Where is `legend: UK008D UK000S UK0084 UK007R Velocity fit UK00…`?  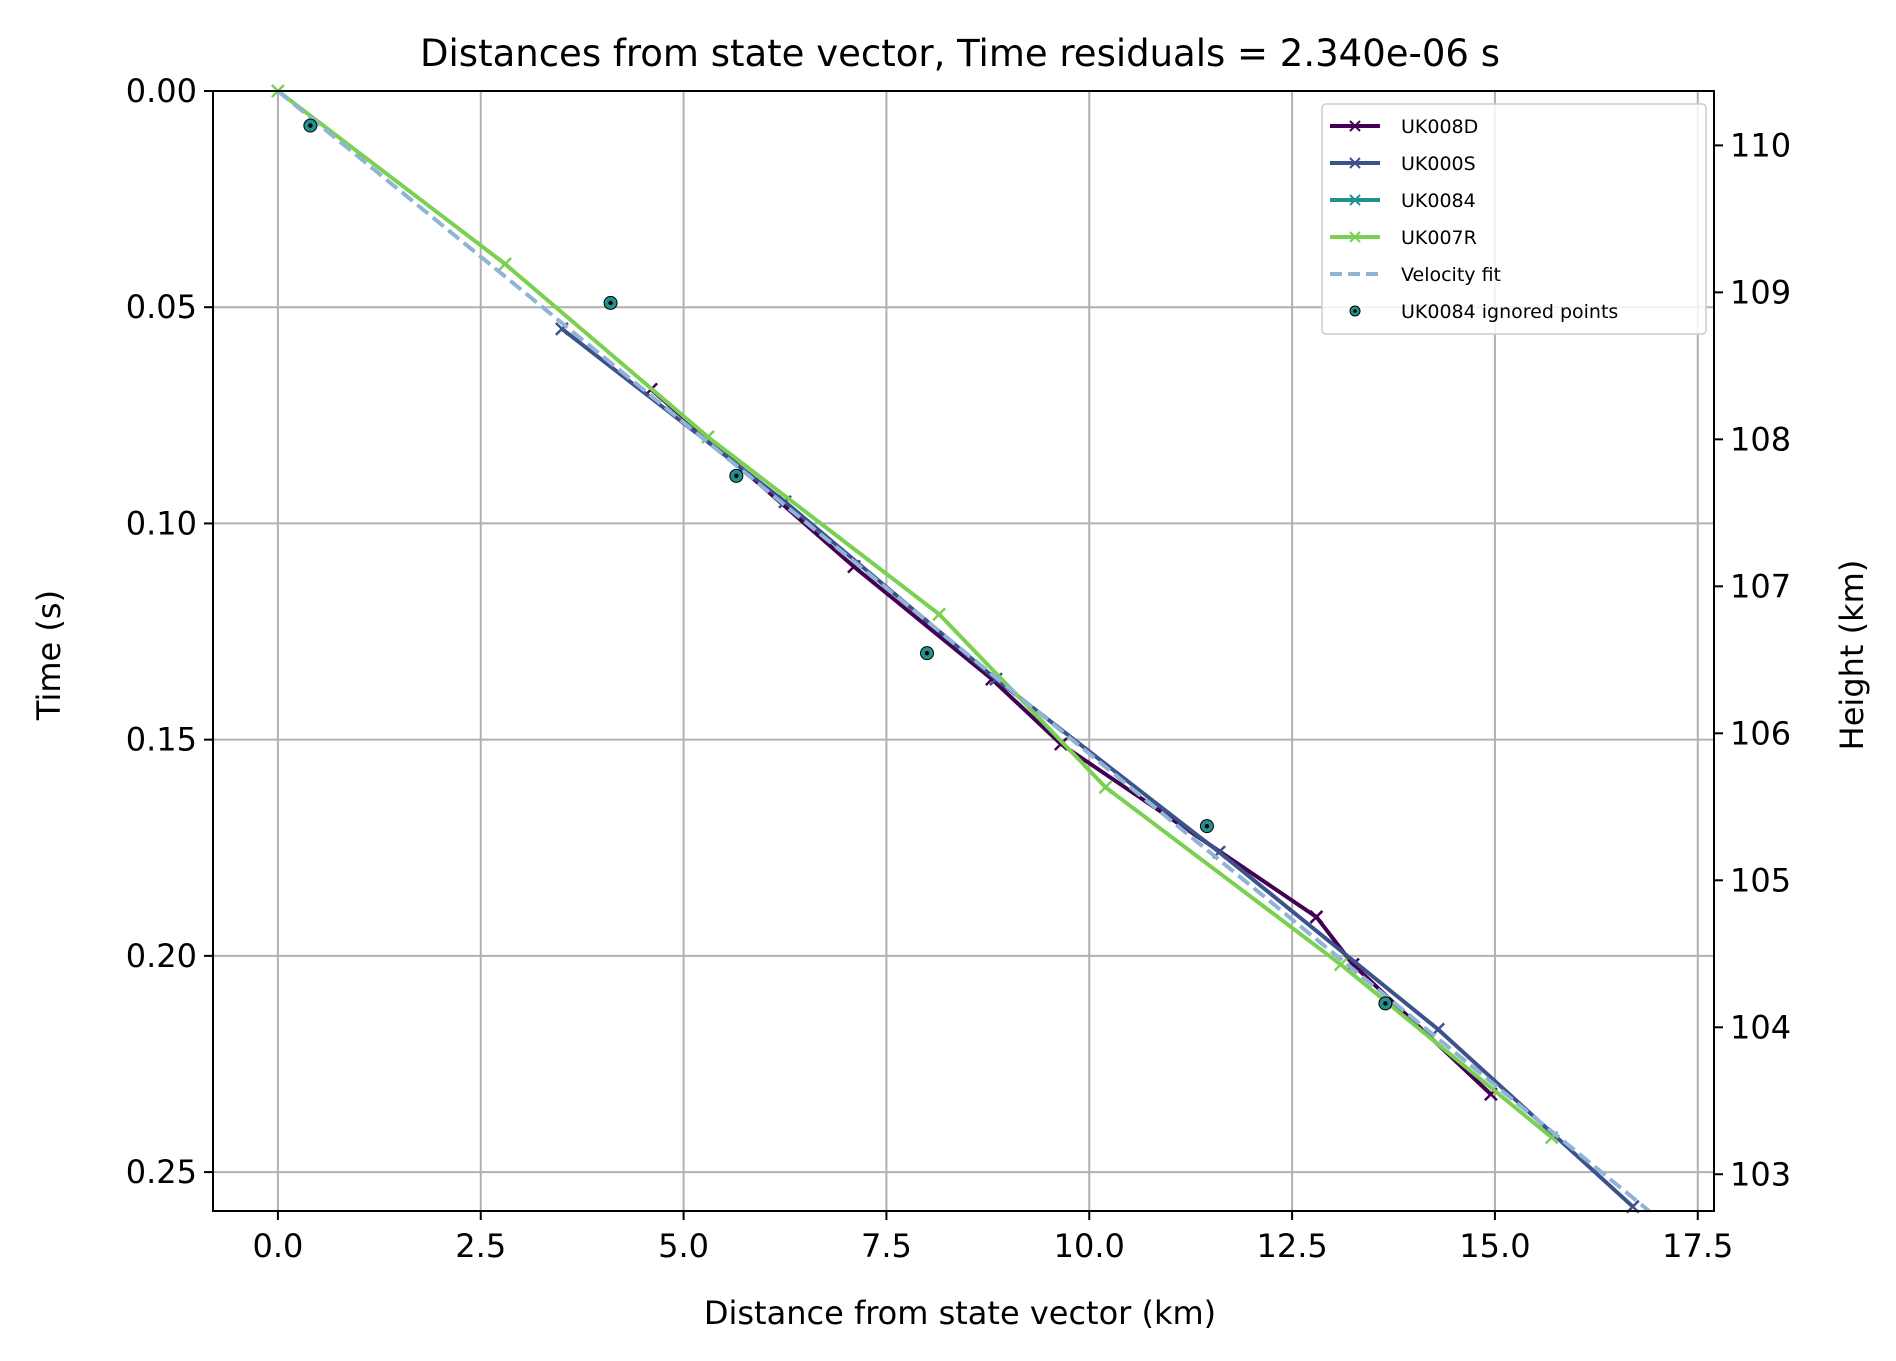
legend: UK008D UK000S UK0084 UK007R Velocity fit UK00… is located at coordinates (1514, 219).